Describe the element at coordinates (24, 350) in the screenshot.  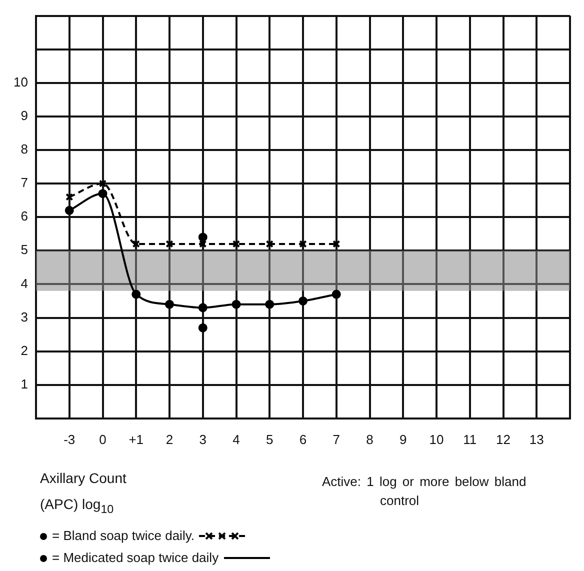
I see `y-tick-label: 2` at that location.